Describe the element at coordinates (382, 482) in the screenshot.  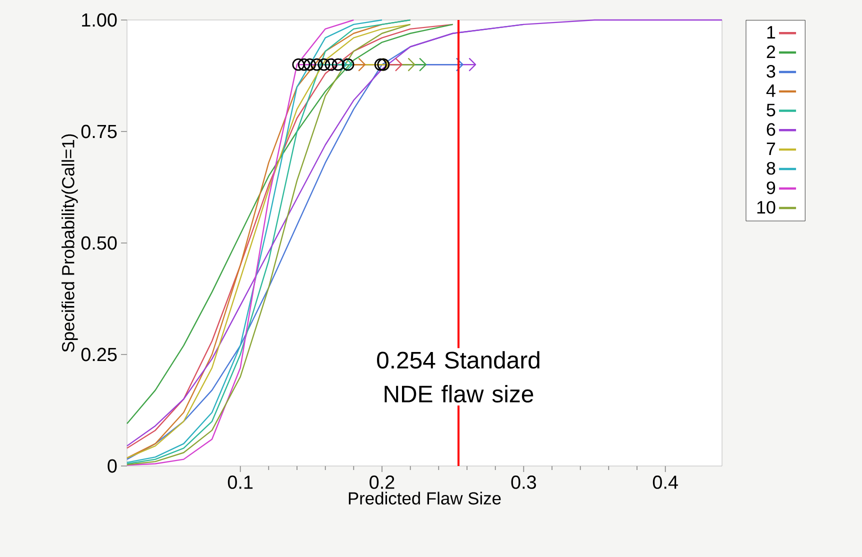
I see `x-tick-label: 0.2` at that location.